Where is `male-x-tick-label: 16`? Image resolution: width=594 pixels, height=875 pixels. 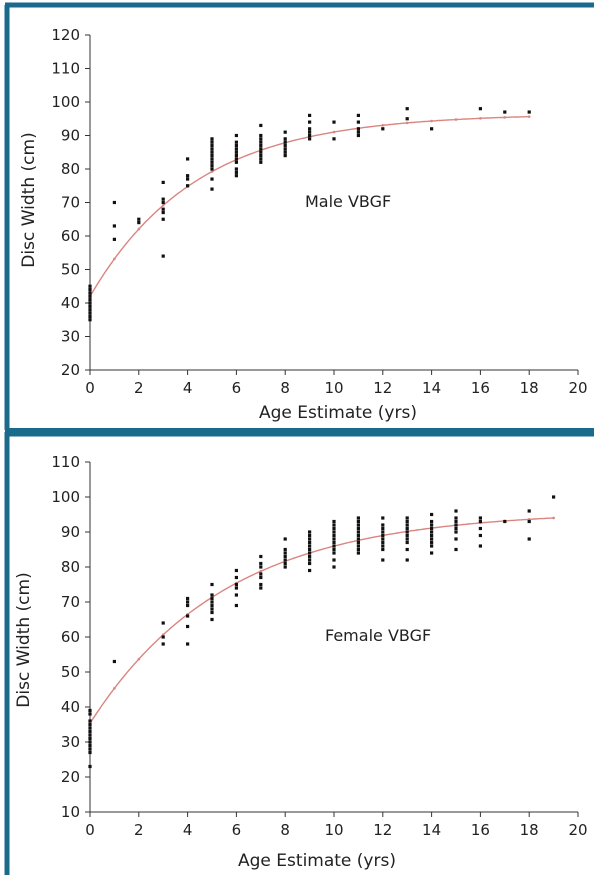 male-x-tick-label: 16 is located at coordinates (480, 388).